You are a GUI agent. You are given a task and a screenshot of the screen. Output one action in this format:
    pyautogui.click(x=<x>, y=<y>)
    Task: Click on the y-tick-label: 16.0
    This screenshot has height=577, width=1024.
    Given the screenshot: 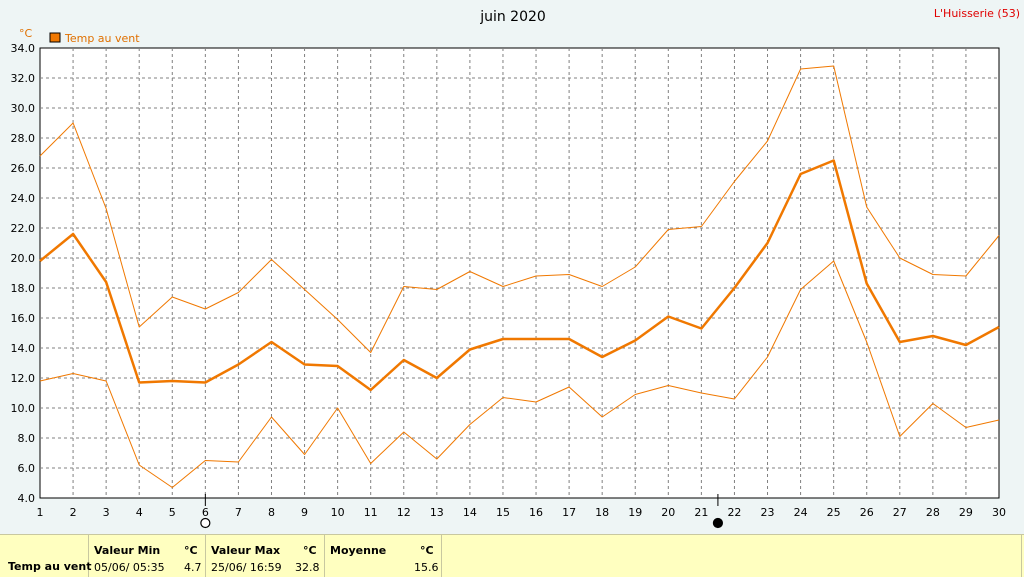 What is the action you would take?
    pyautogui.click(x=23, y=318)
    